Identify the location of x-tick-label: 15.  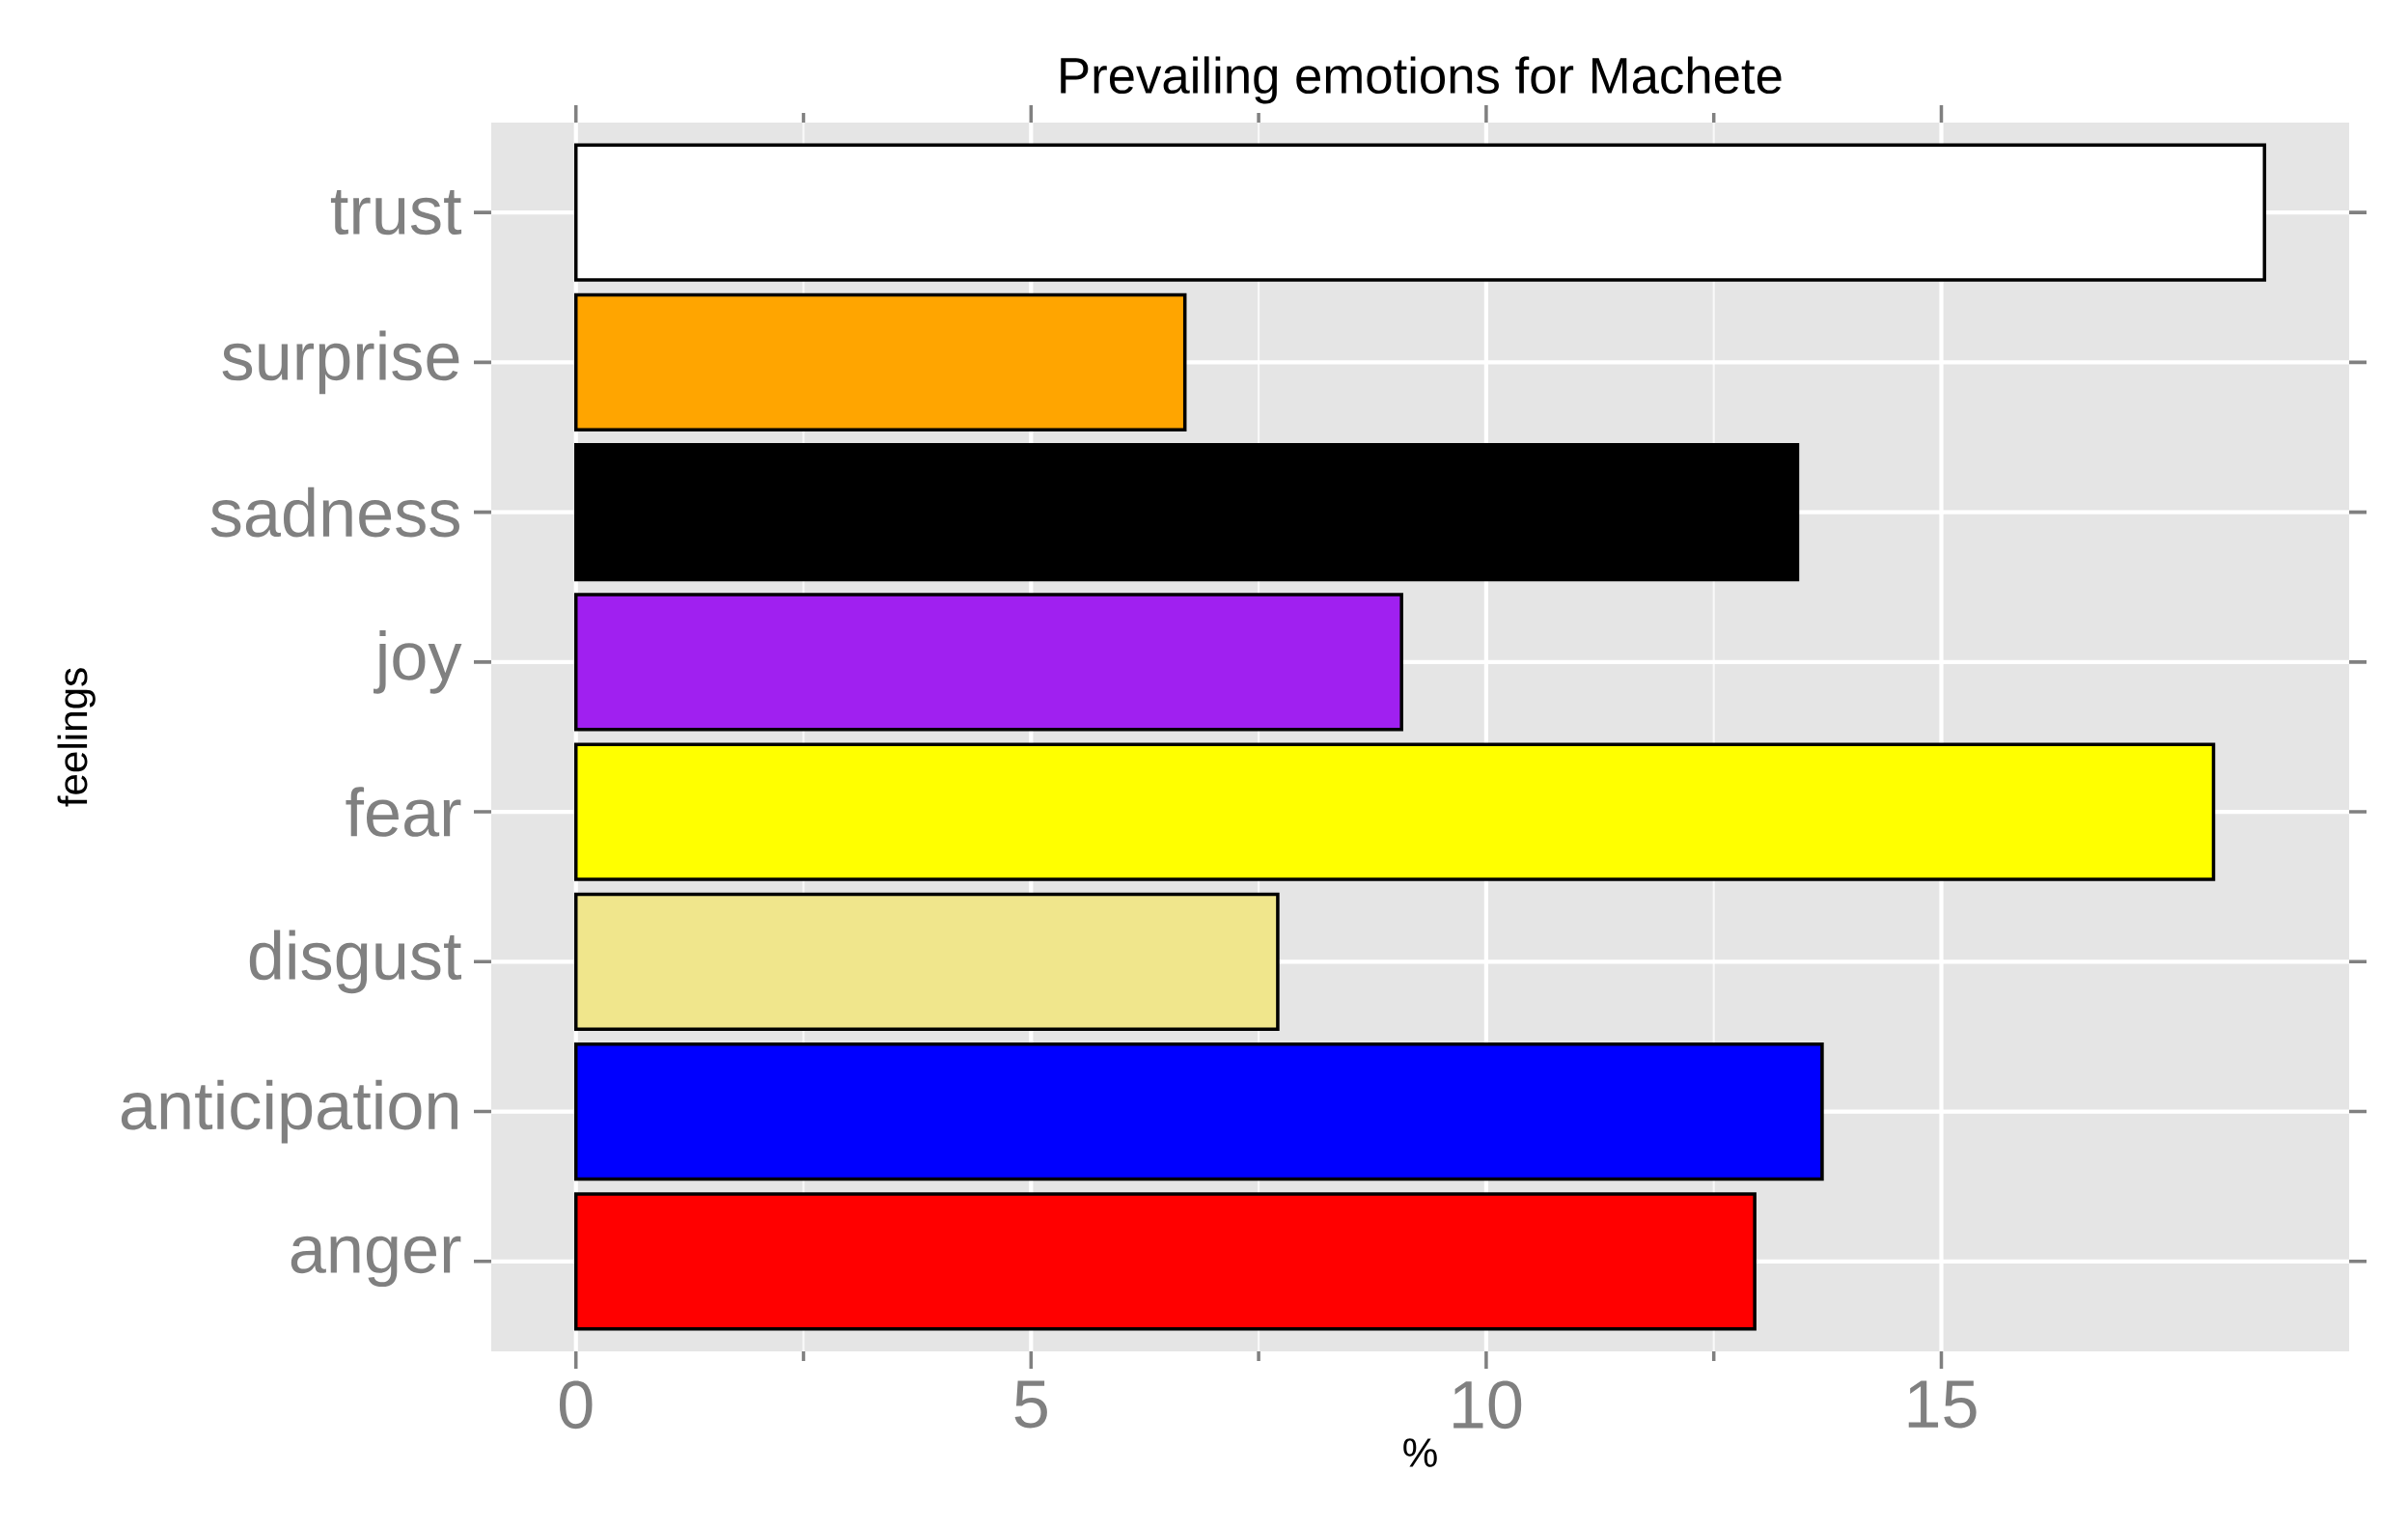
(1943, 1404).